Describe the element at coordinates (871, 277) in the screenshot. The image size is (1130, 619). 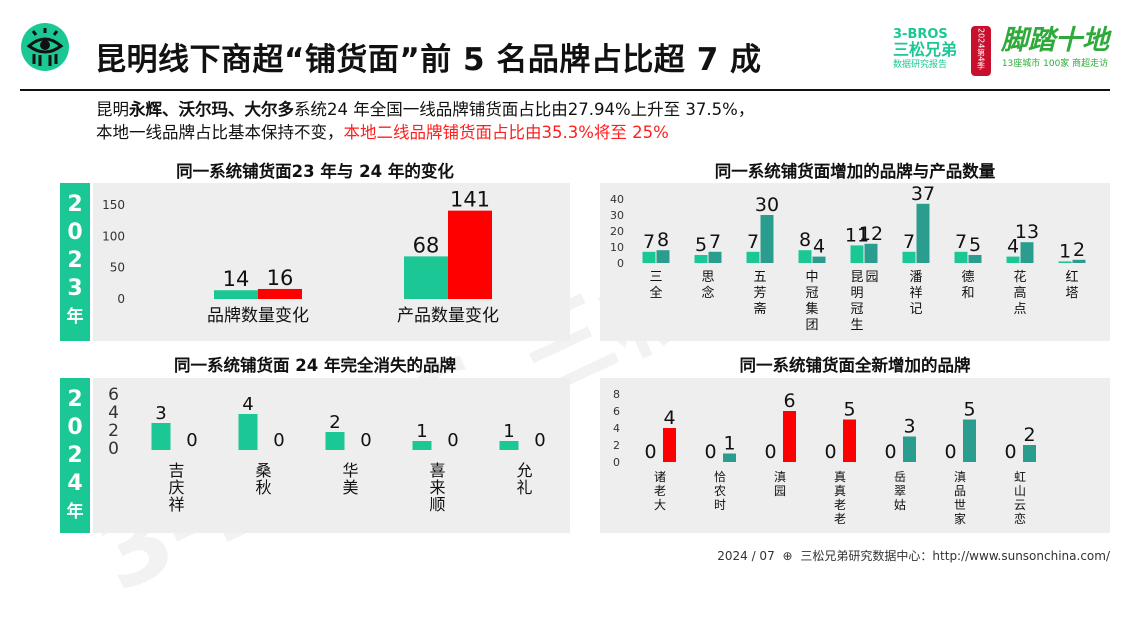
I see `category-label: 园` at that location.